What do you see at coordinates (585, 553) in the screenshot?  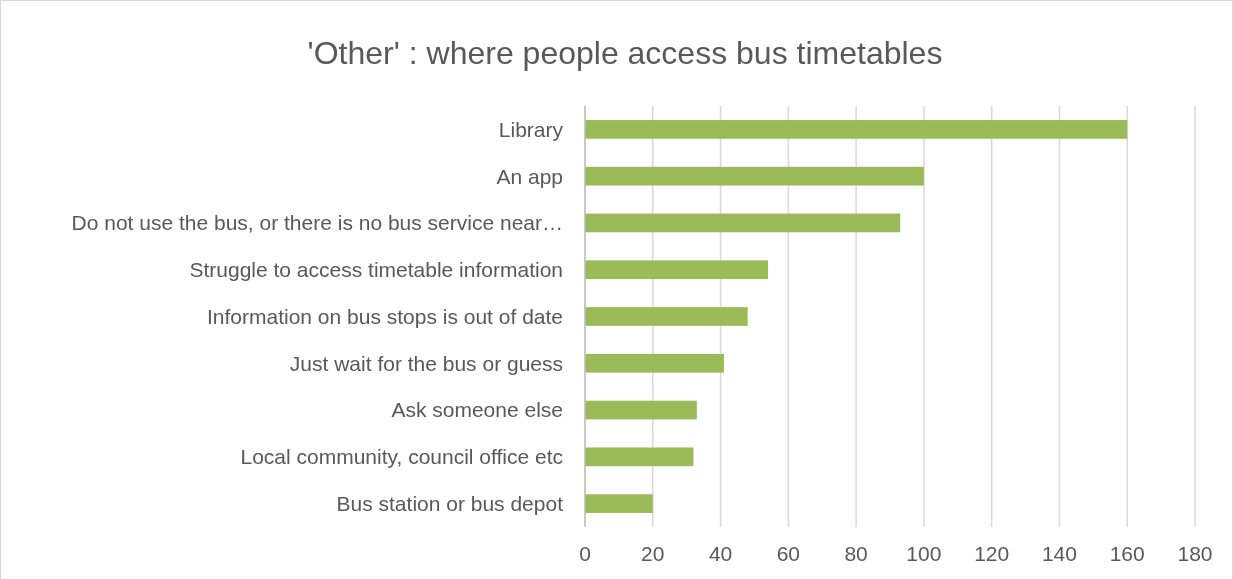 I see `x-tick-label: 0` at bounding box center [585, 553].